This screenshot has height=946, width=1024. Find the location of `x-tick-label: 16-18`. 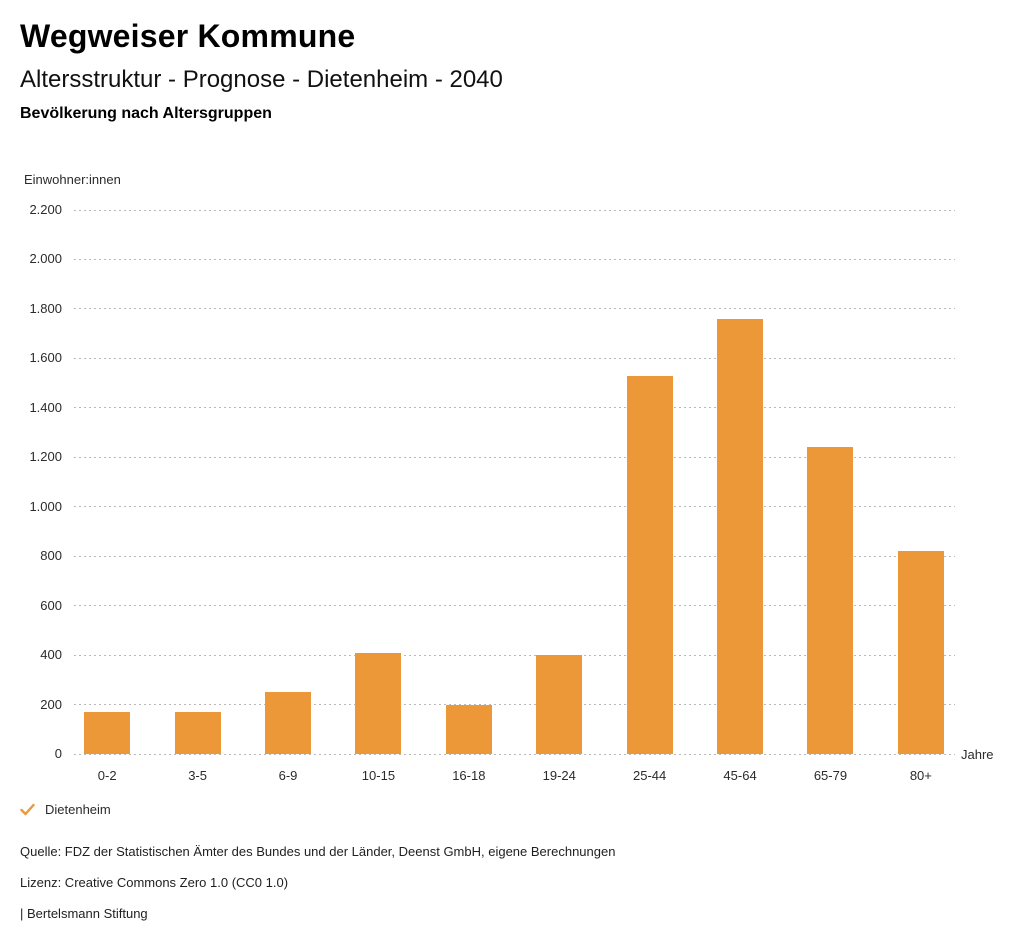

x-tick-label: 16-18 is located at coordinates (469, 775).